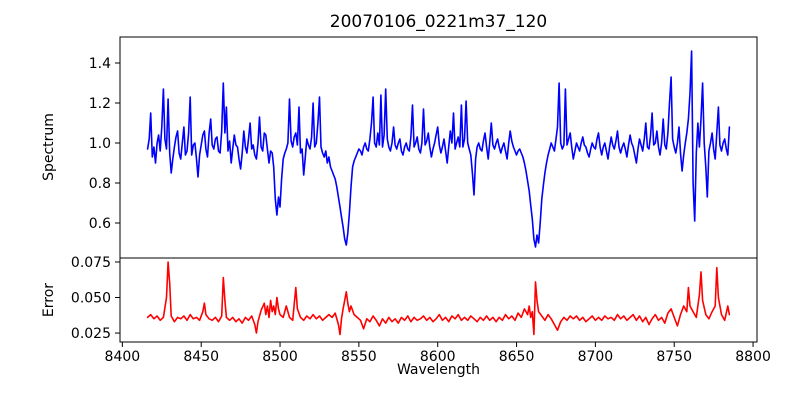  Describe the element at coordinates (49, 147) in the screenshot. I see `spectrum-y-axis-label: Spectrum` at that location.